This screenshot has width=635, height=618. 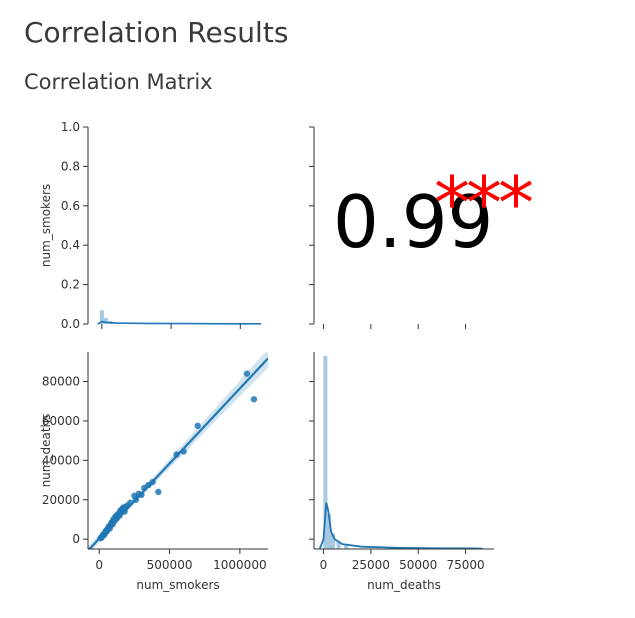 What do you see at coordinates (70, 324) in the screenshot?
I see `top-left-y-tick-0-label: 0.0` at bounding box center [70, 324].